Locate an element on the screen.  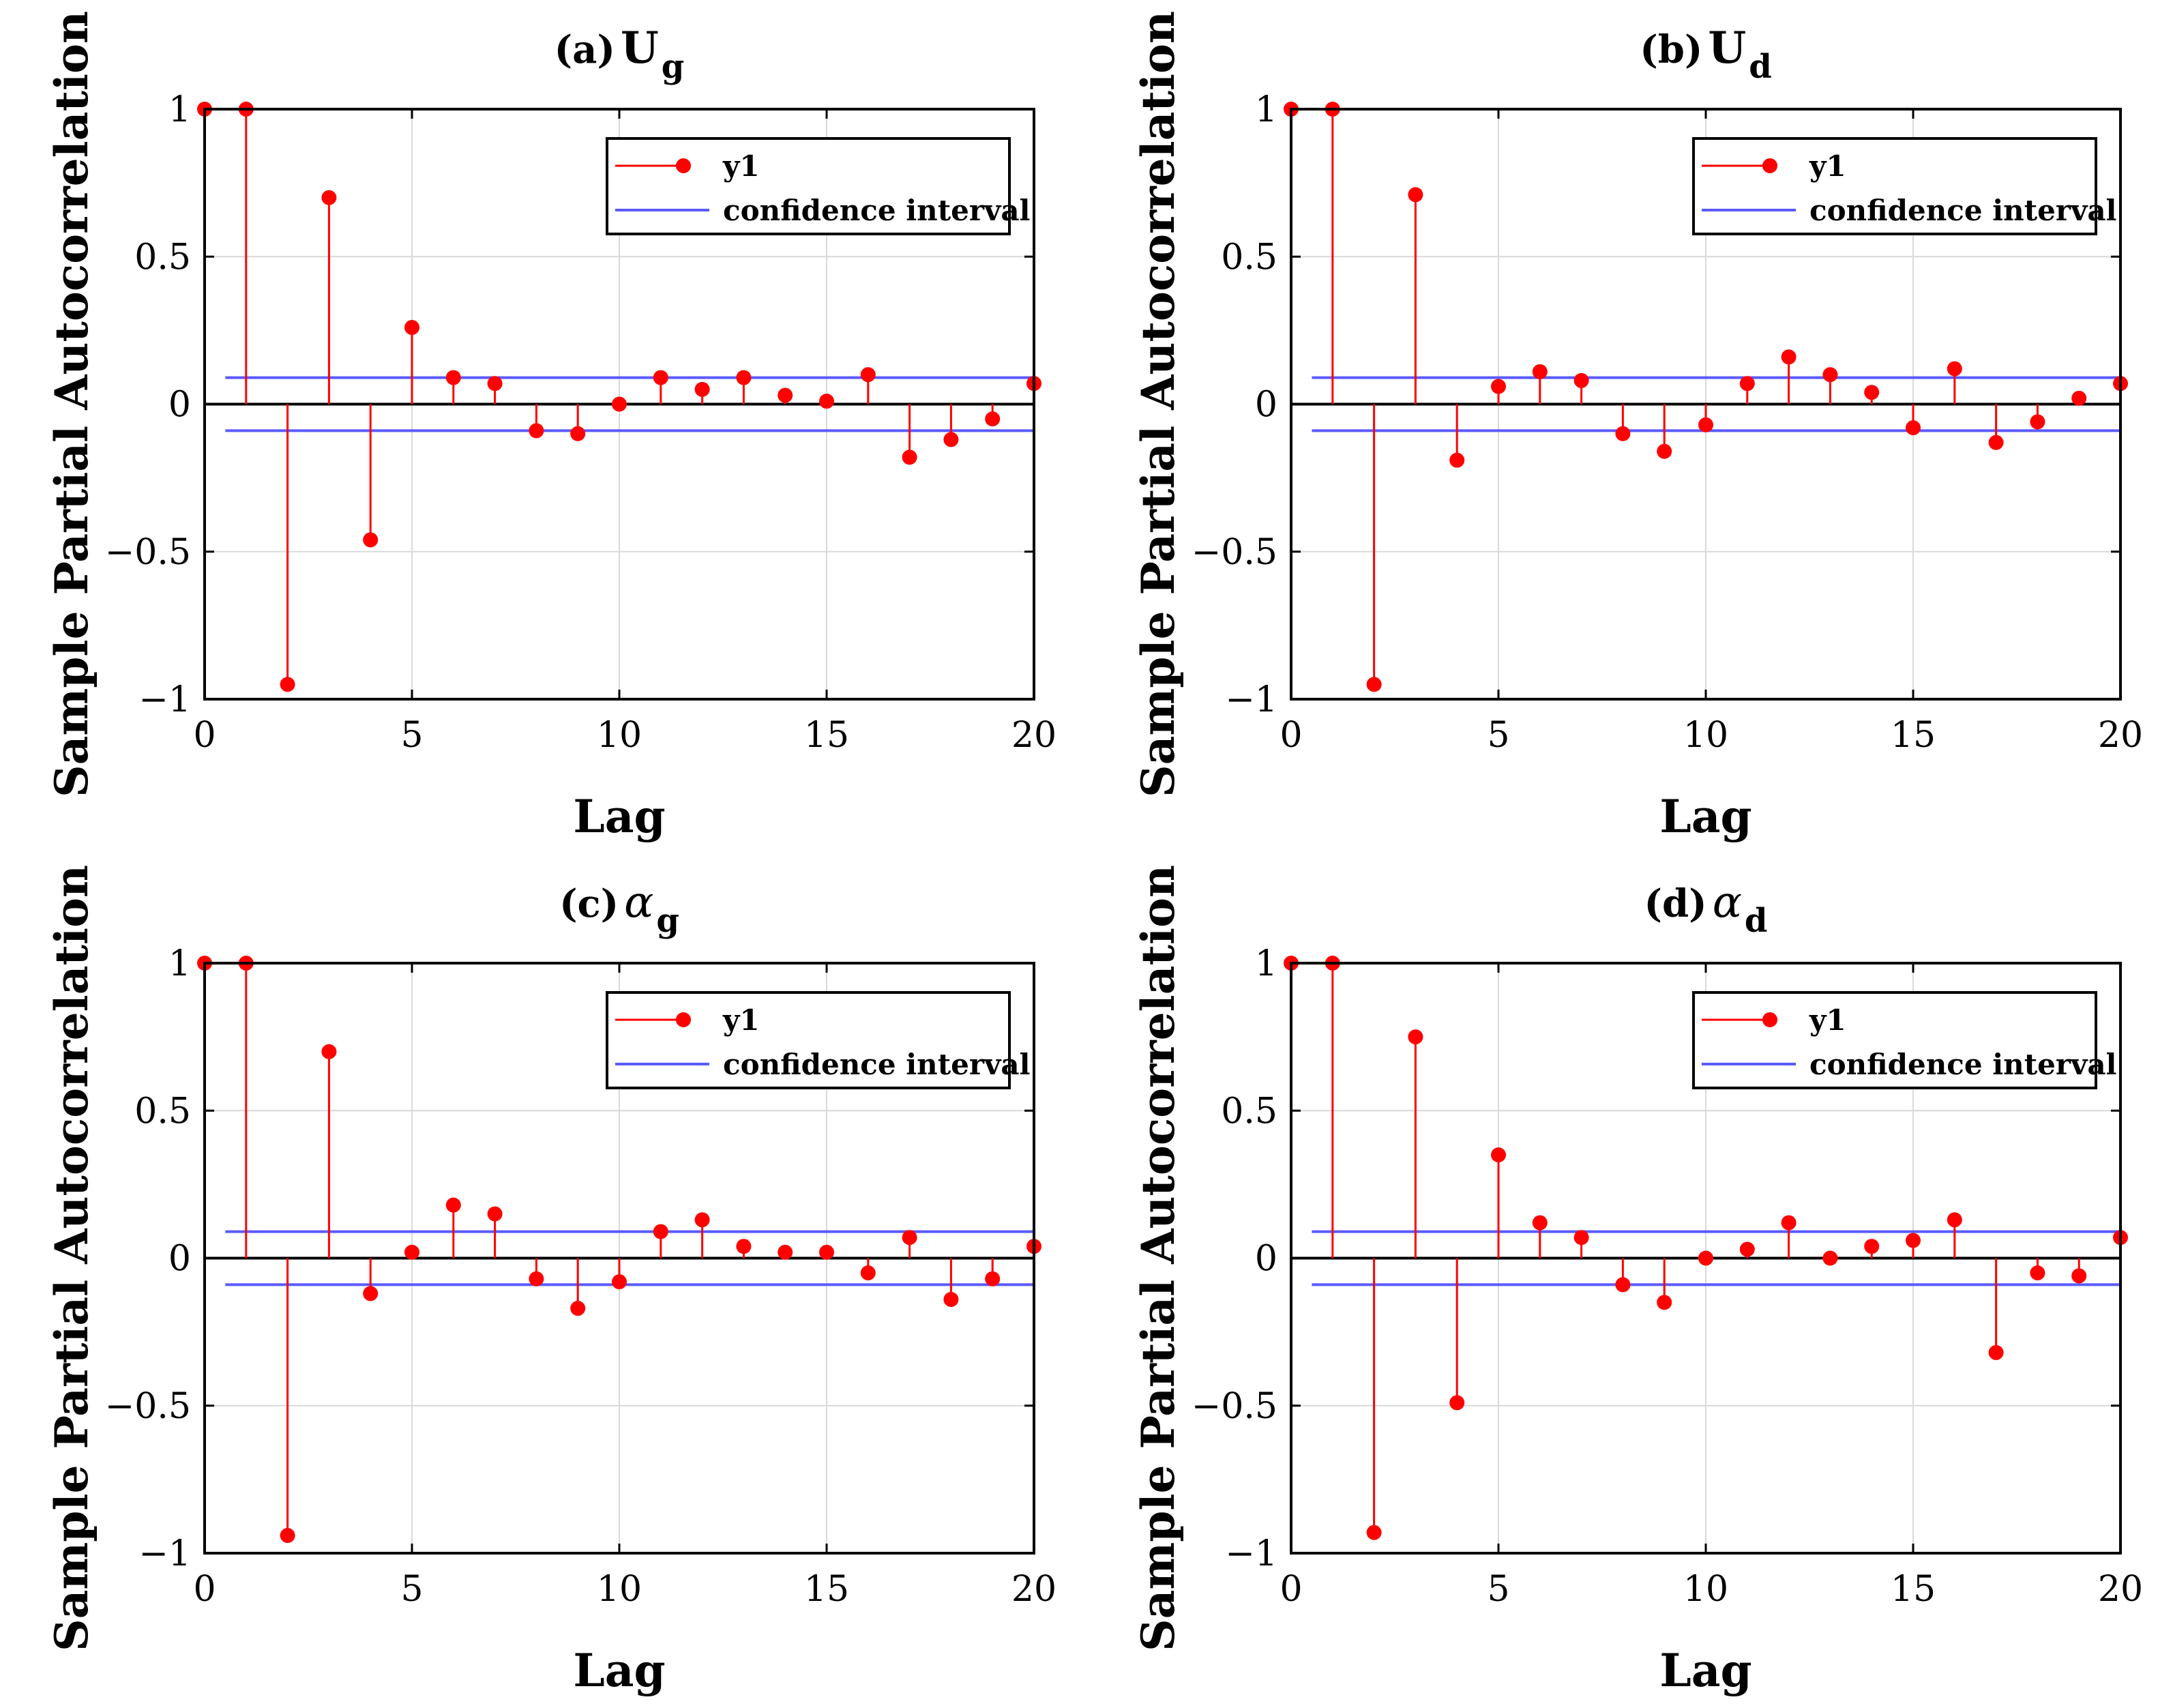
title-subscript: g is located at coordinates (674, 67).